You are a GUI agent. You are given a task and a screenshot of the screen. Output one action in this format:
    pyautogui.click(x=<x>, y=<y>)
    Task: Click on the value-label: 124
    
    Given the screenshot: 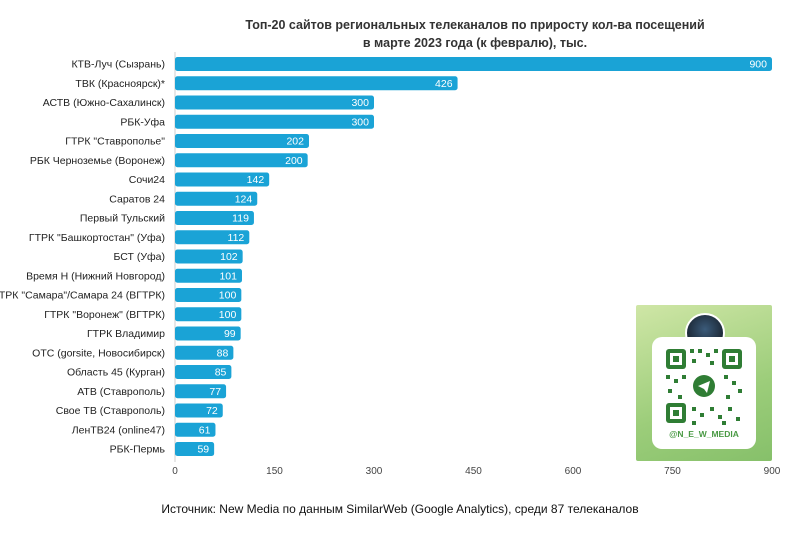 What is the action you would take?
    pyautogui.click(x=244, y=199)
    